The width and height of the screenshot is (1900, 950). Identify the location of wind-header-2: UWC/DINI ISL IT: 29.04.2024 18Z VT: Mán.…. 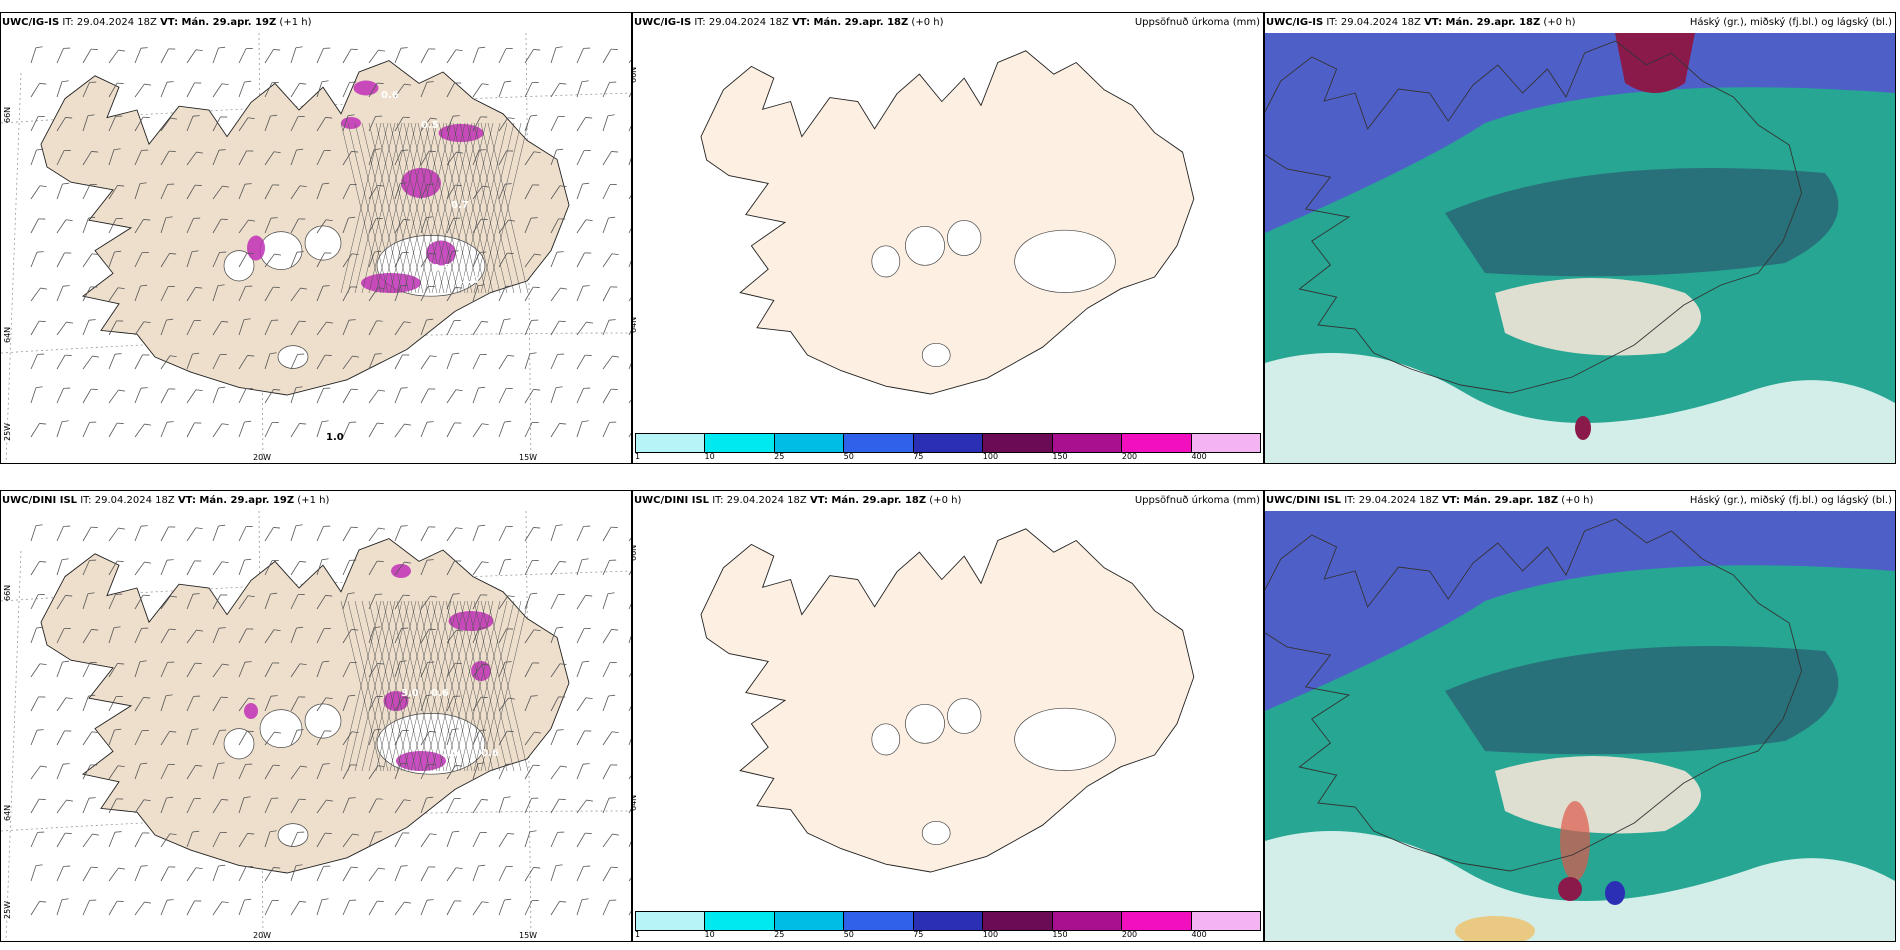
(316, 501).